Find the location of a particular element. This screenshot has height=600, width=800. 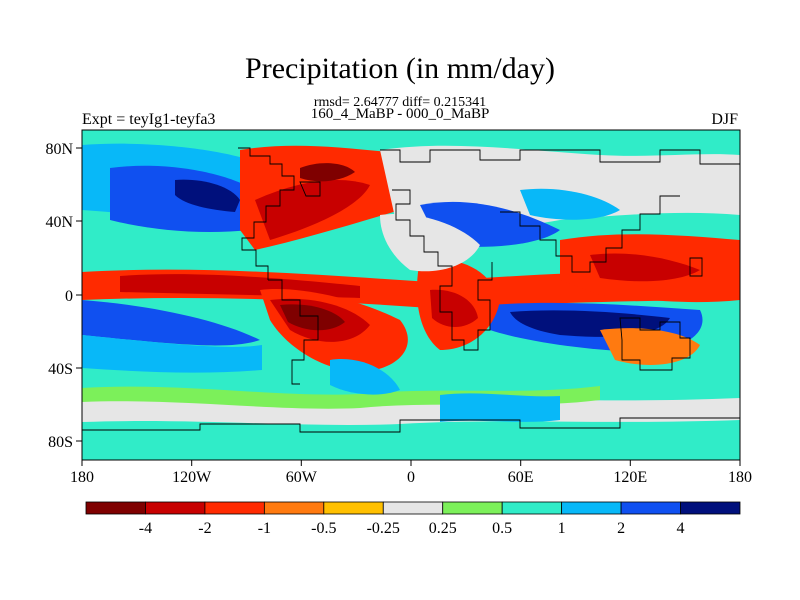

field-s-pacific-blue is located at coordinates (171, 323).